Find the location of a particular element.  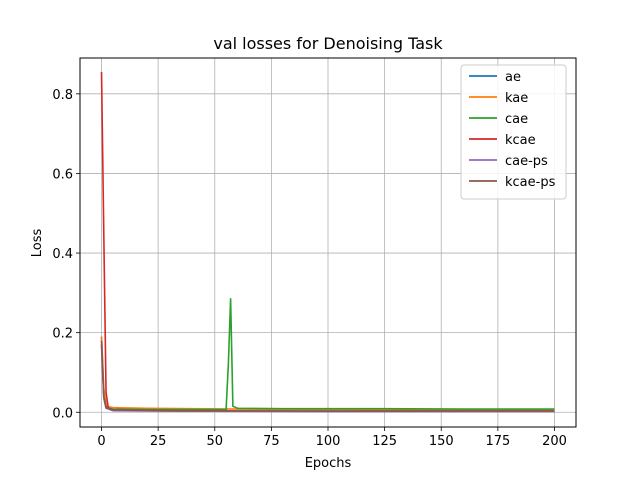

x-tick-label: 100 is located at coordinates (328, 441).